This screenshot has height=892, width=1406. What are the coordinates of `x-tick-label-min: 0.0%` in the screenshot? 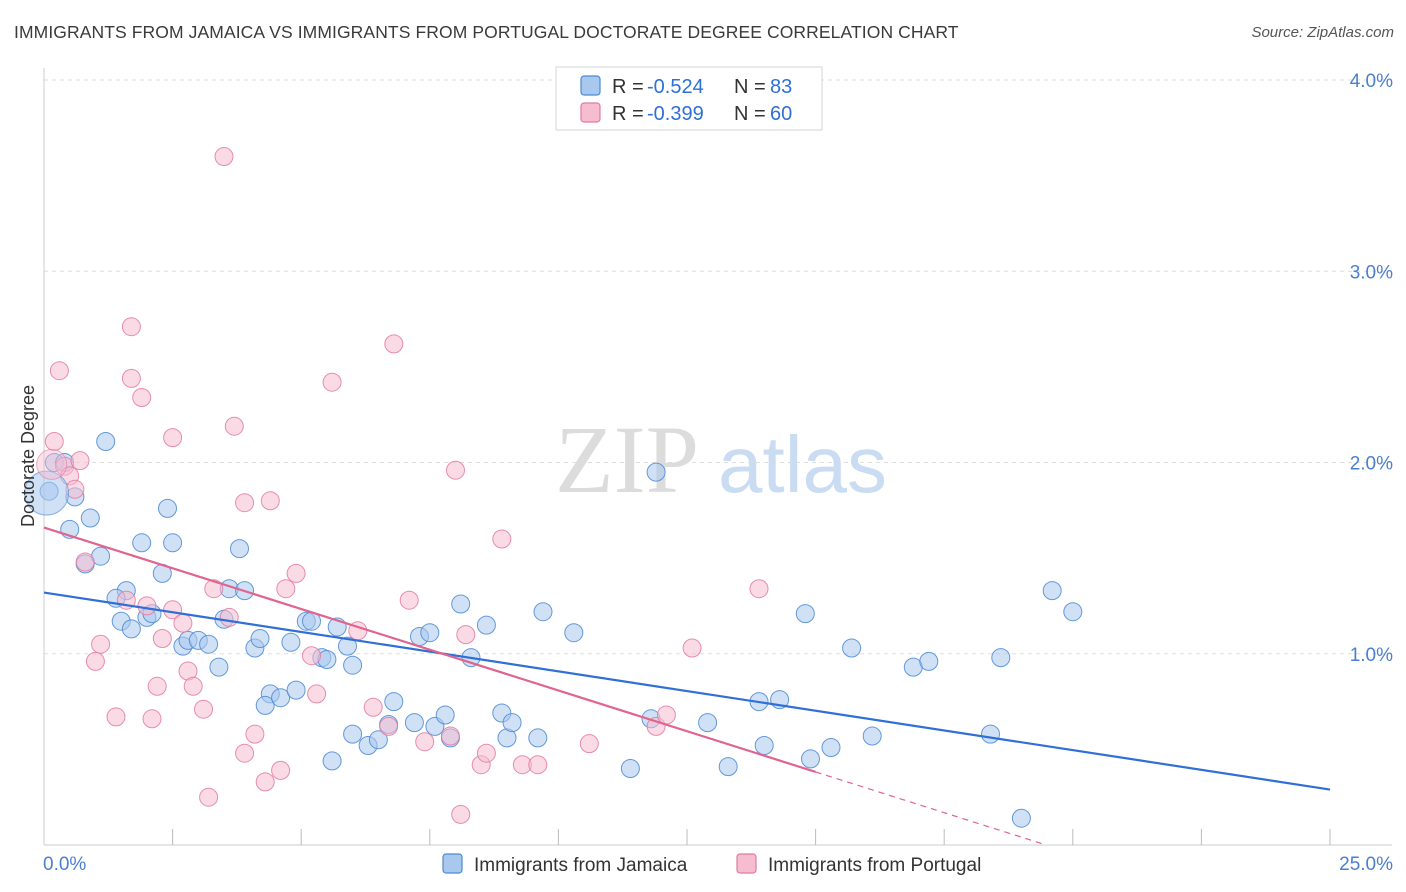 It's located at (64, 864).